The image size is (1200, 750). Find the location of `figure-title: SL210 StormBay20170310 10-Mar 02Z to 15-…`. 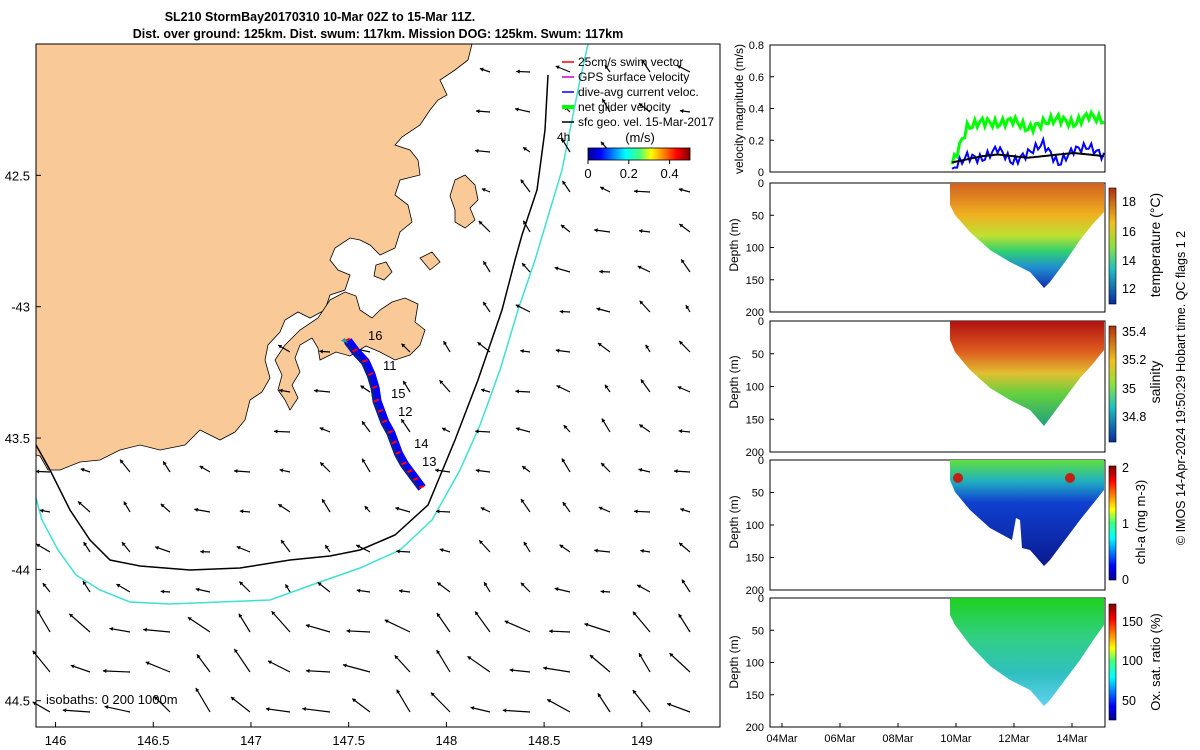

figure-title: SL210 StormBay20170310 10-Mar 02Z to 15-… is located at coordinates (320, 17).